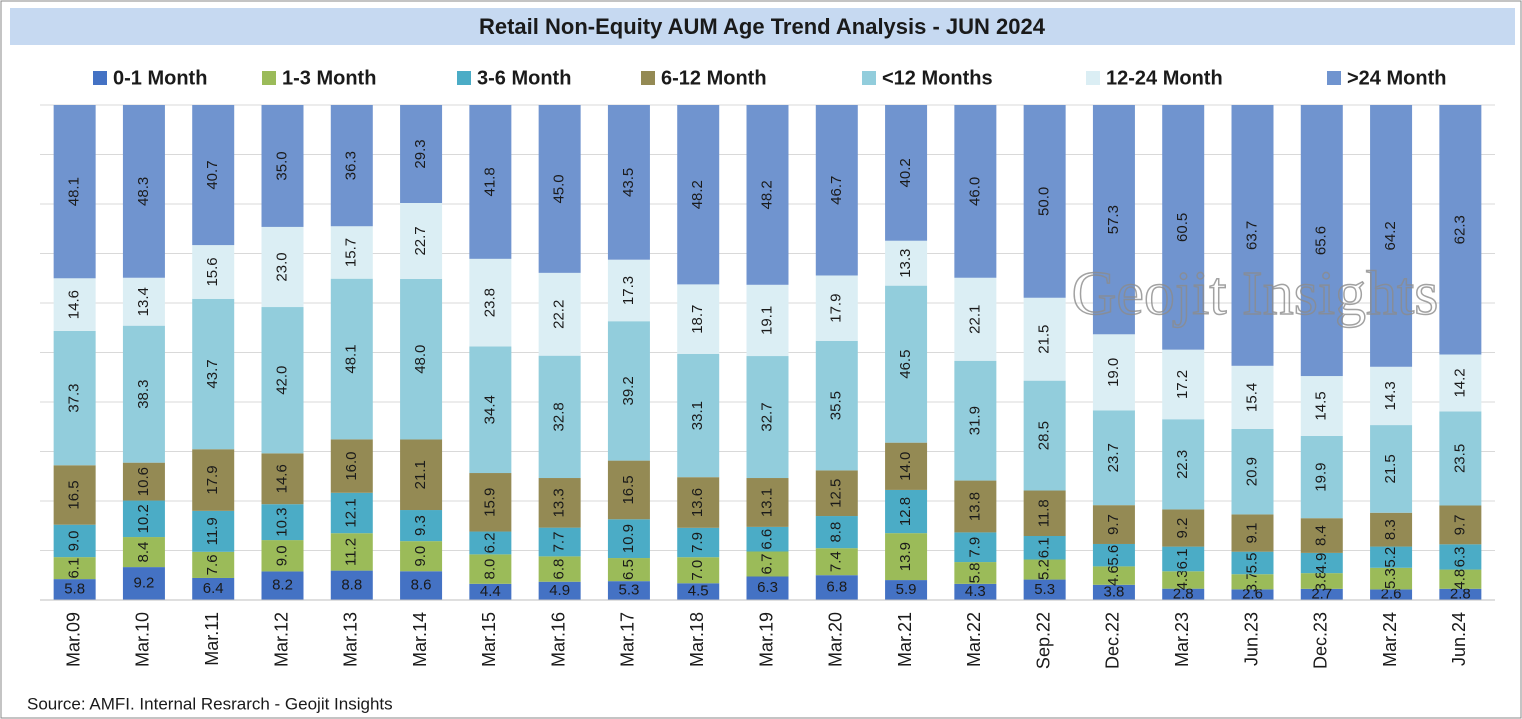  I want to click on data-label: 8.8, so click(351, 584).